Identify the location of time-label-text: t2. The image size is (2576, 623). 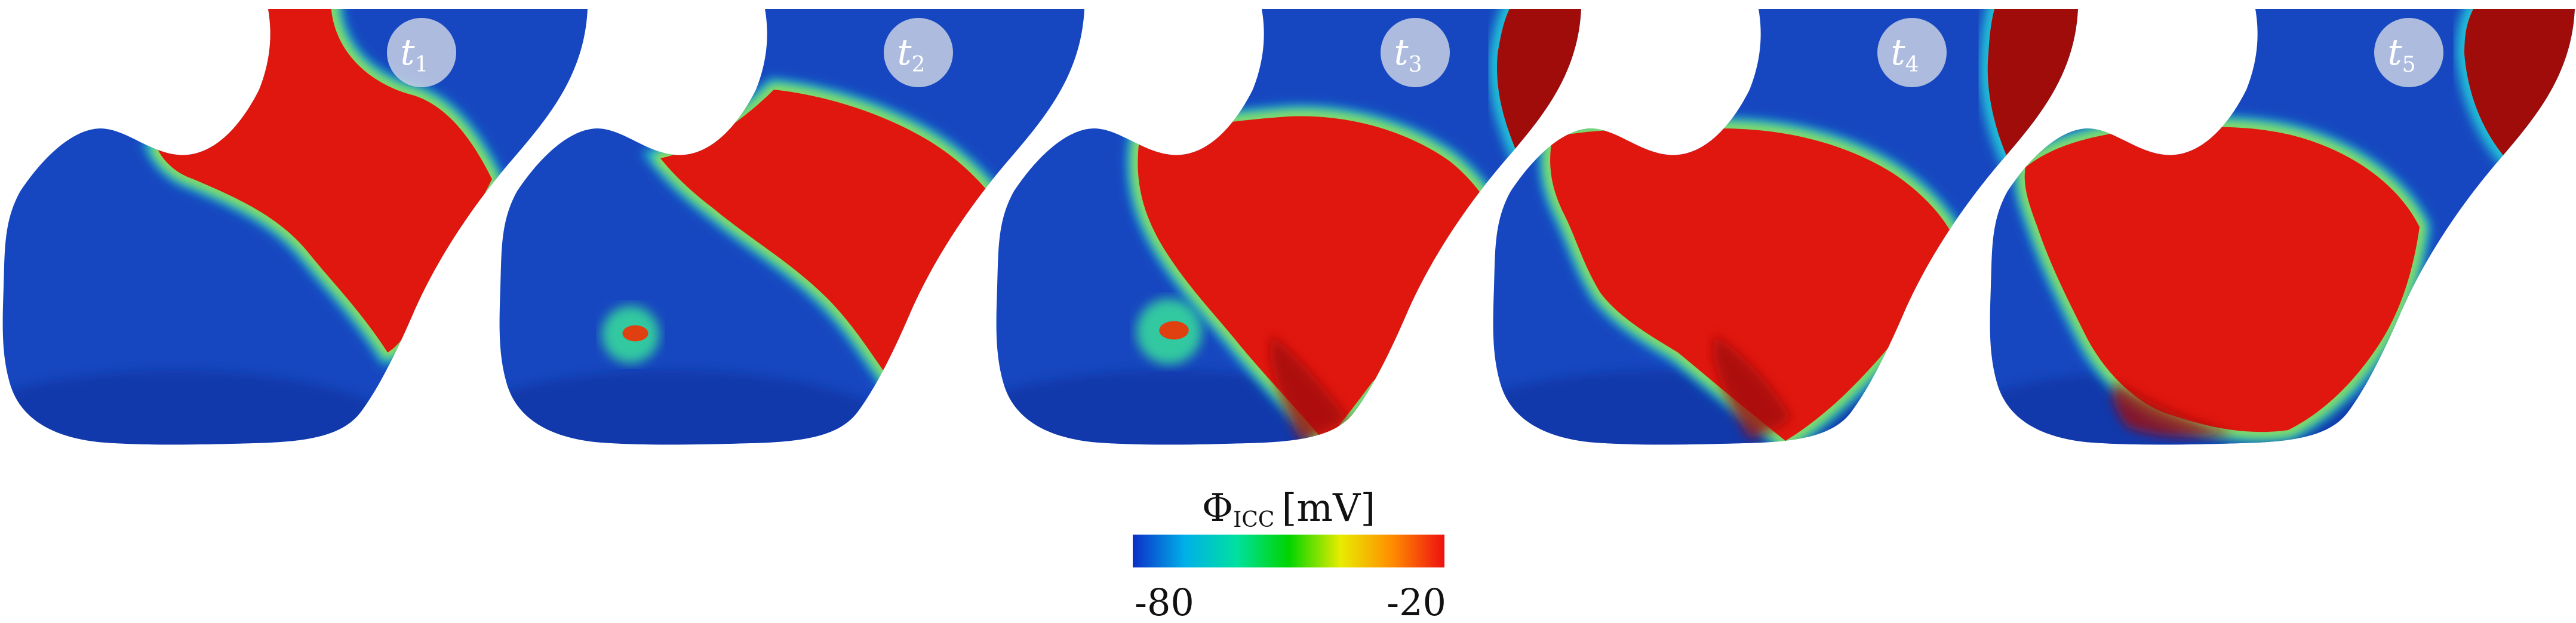
(911, 54).